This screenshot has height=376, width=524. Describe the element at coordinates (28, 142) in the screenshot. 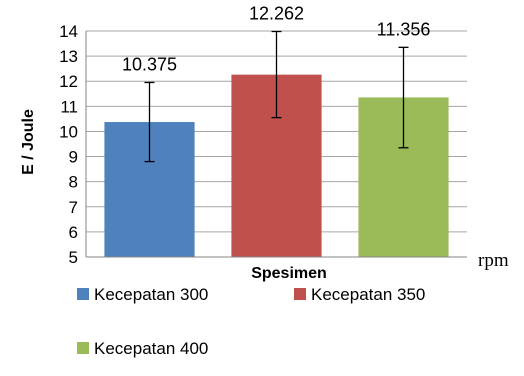

I see `y-axis-title: E / Joule` at that location.